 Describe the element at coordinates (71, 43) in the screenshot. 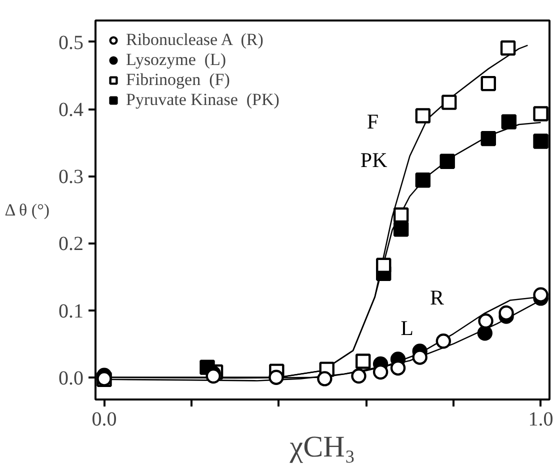

I see `y-tick-label: 0.5` at that location.